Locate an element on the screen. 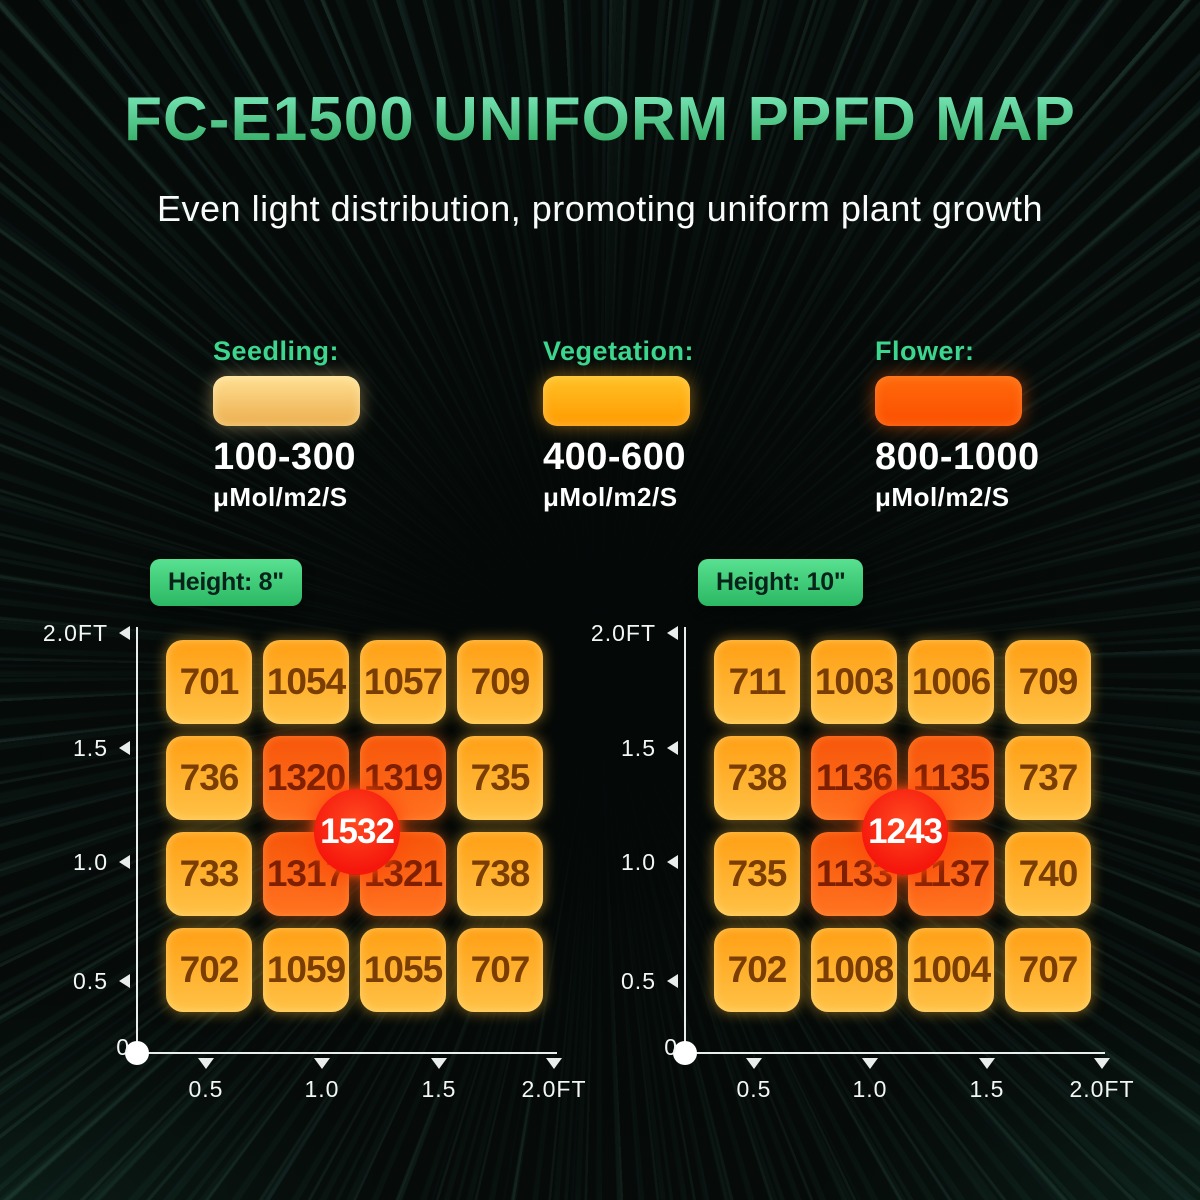  peak-value: 1243 is located at coordinates (905, 831).